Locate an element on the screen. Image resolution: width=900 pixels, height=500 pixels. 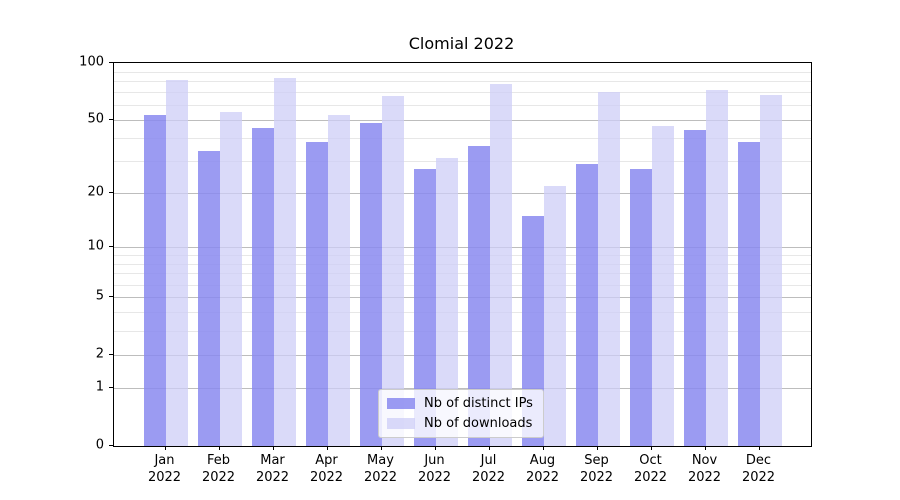
x-tick-month: Jul is located at coordinates (488, 460).